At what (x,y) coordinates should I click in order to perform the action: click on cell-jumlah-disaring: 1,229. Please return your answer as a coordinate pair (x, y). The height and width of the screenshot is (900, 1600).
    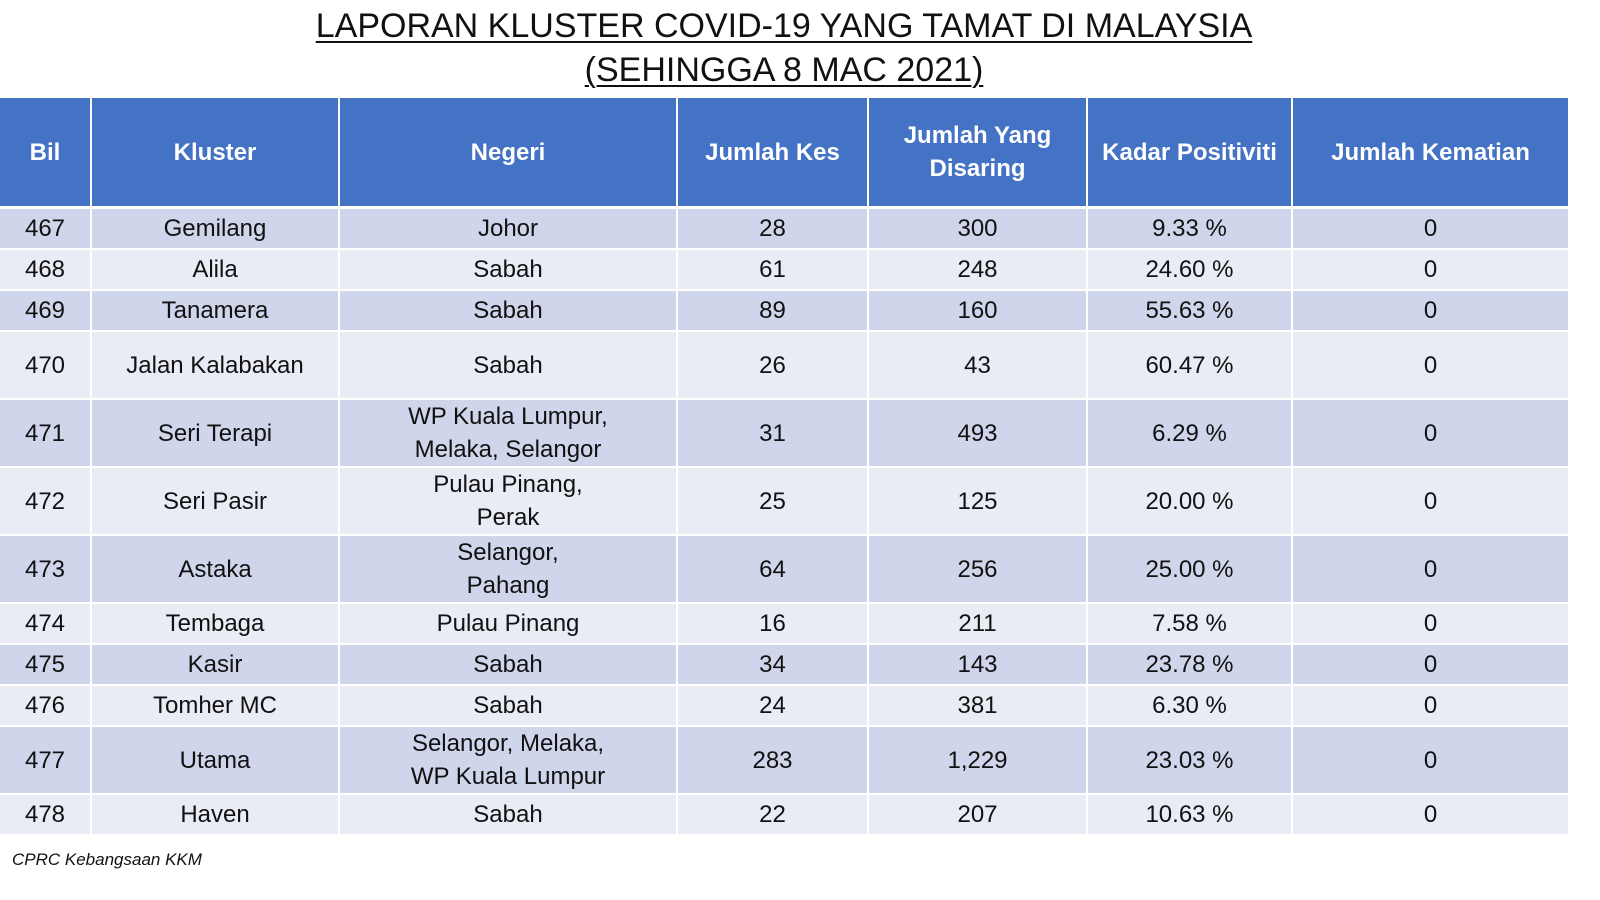
    Looking at the image, I should click on (978, 761).